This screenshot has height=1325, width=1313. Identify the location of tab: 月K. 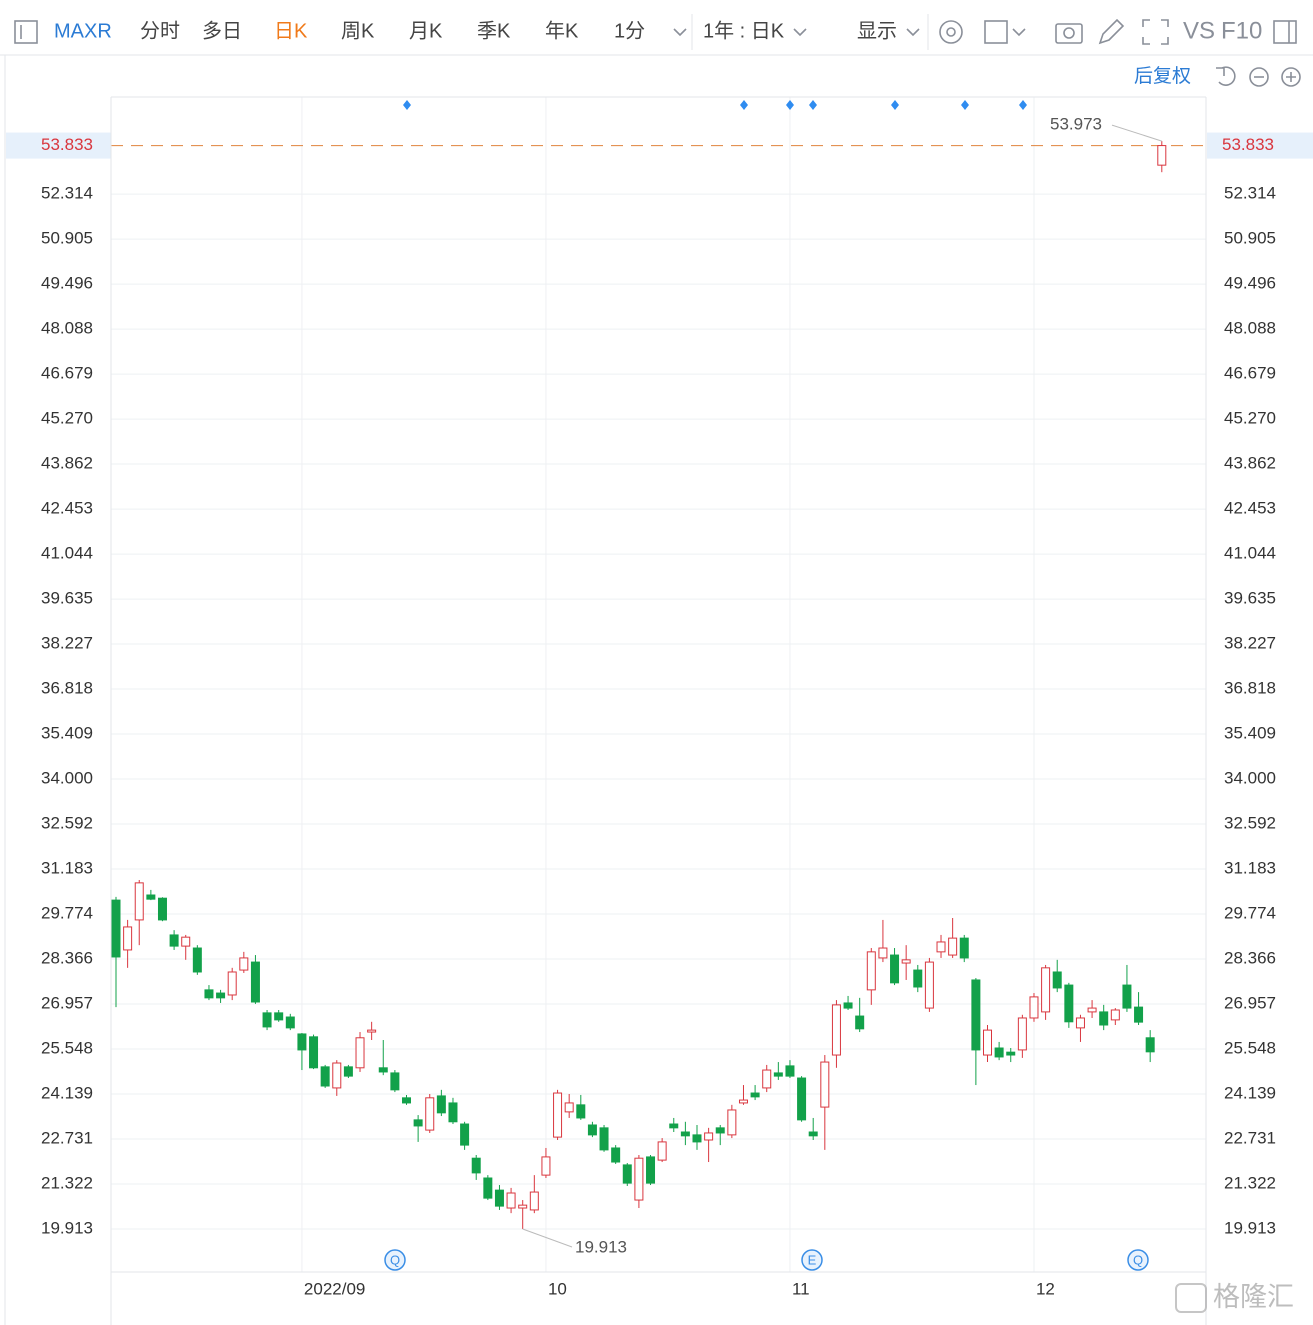
(426, 31).